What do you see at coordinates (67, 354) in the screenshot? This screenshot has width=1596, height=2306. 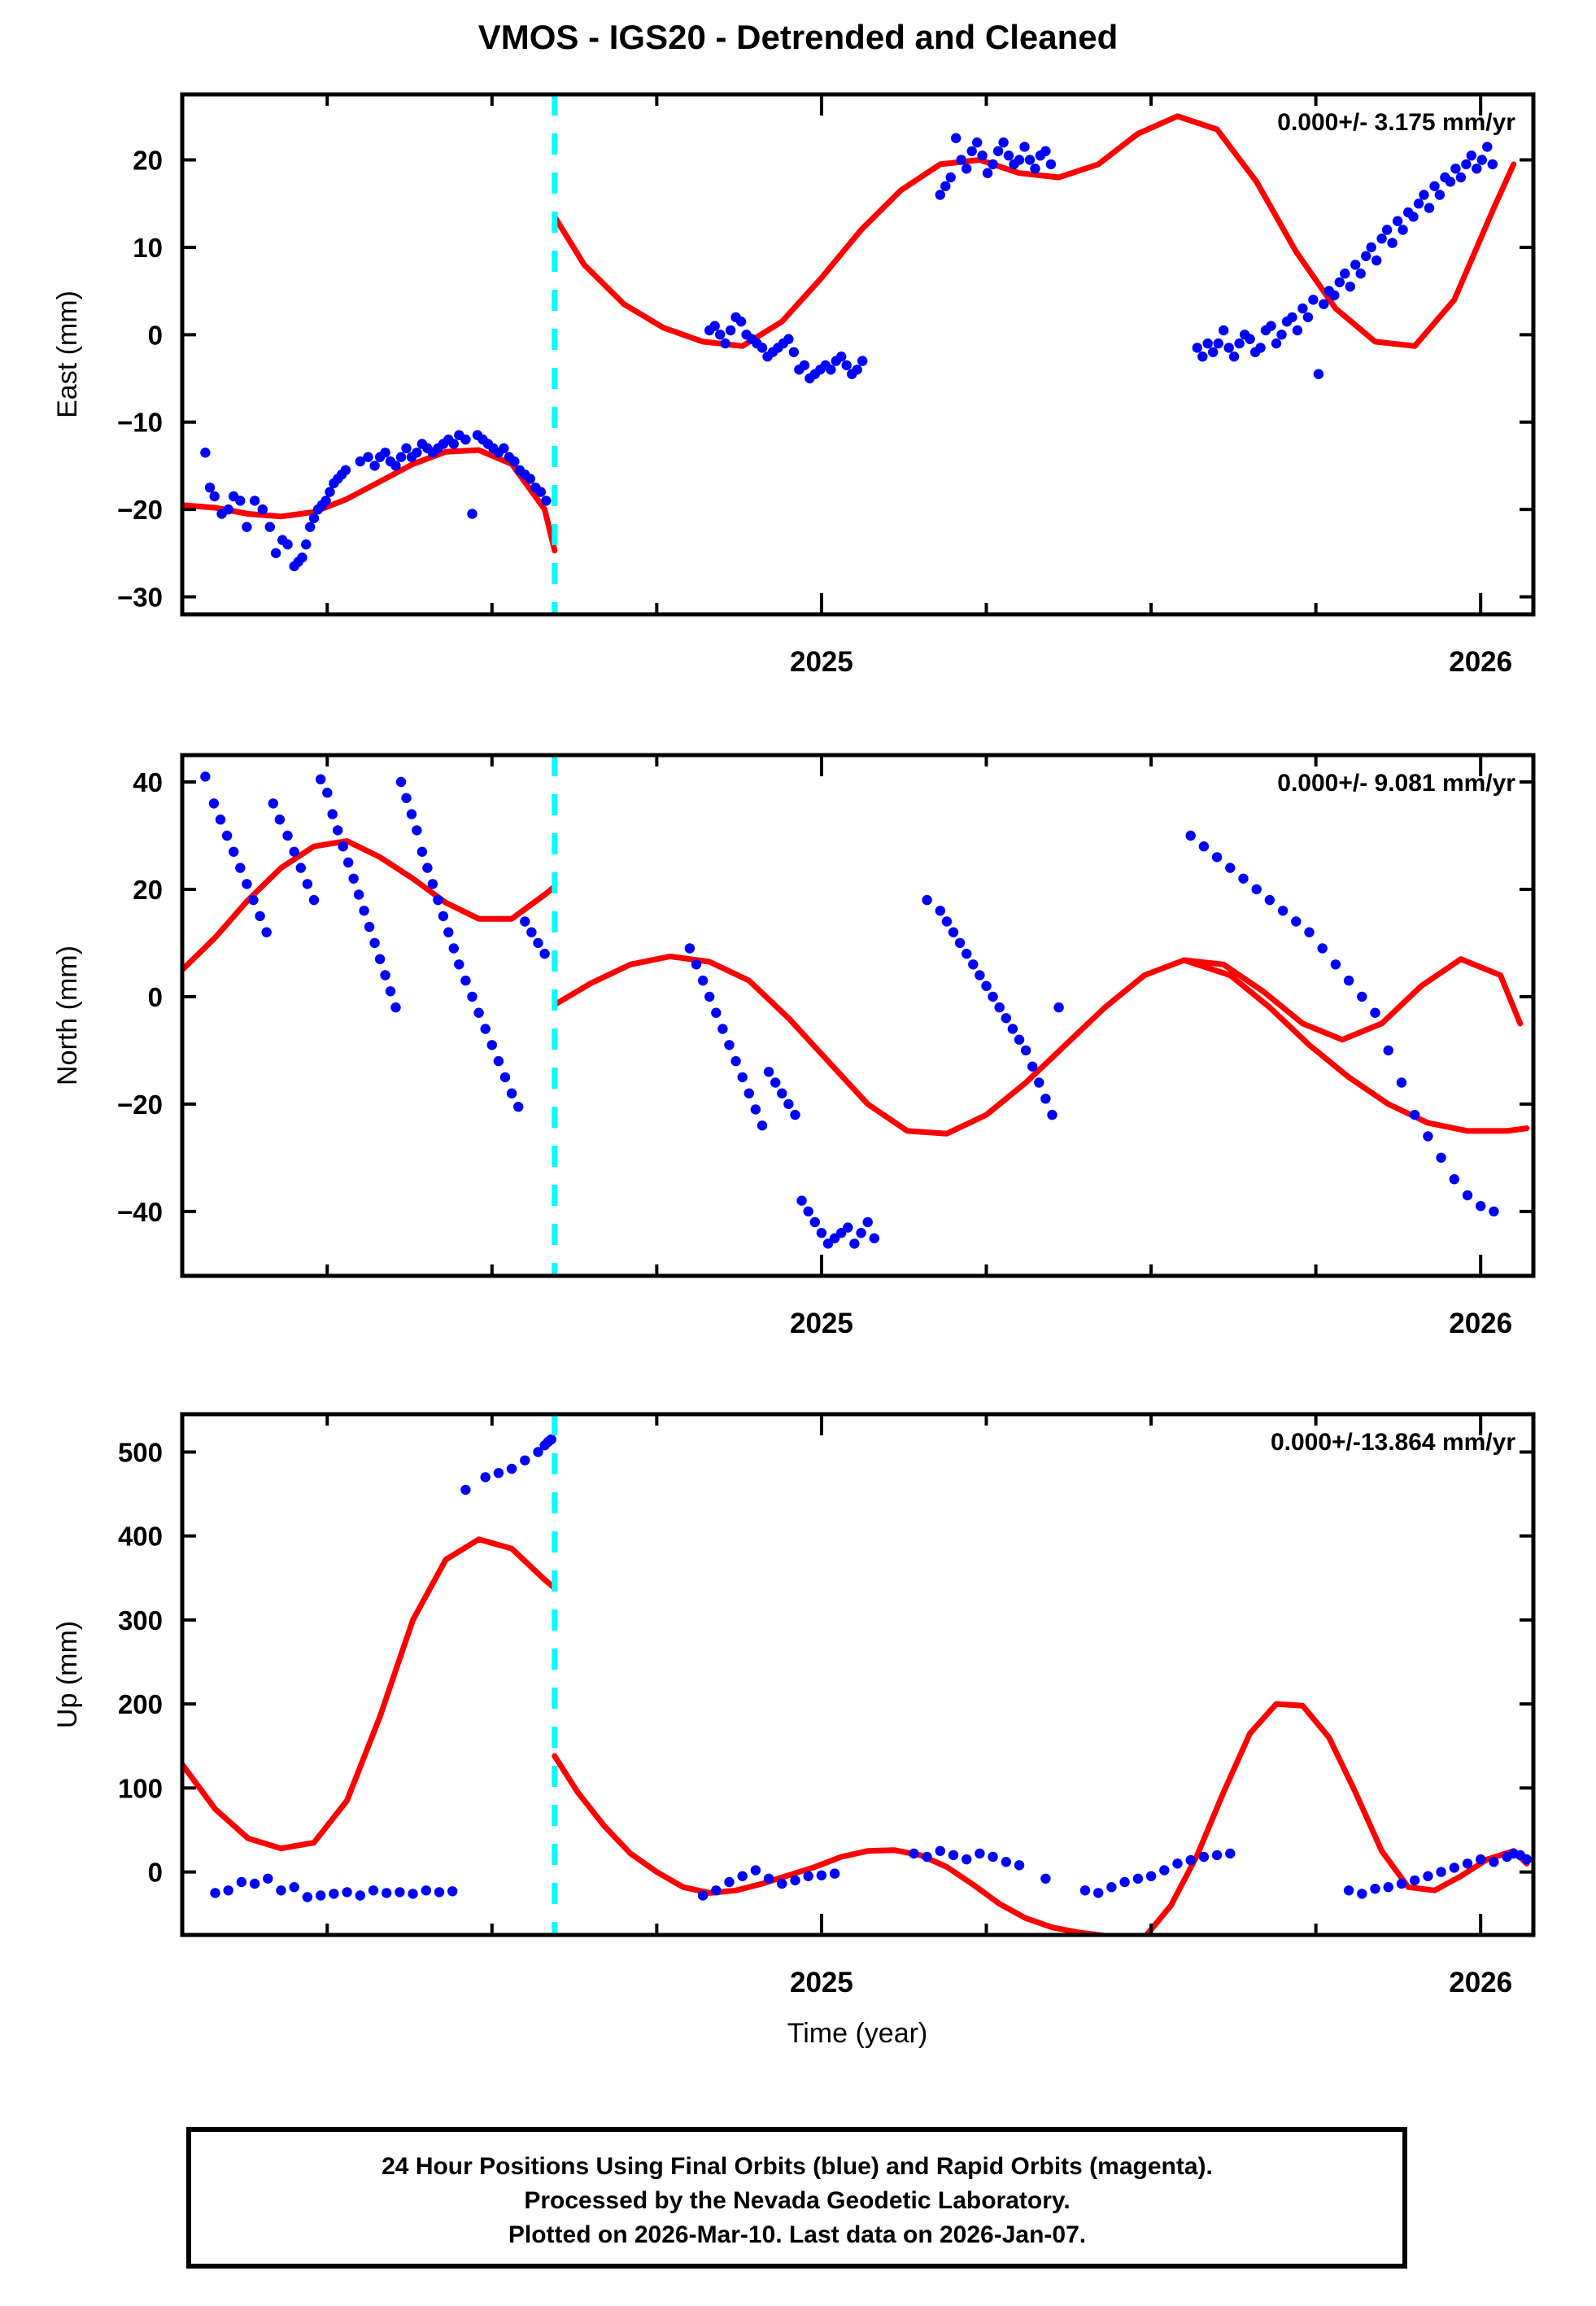 I see `y-axis-title-east: East (mm)` at bounding box center [67, 354].